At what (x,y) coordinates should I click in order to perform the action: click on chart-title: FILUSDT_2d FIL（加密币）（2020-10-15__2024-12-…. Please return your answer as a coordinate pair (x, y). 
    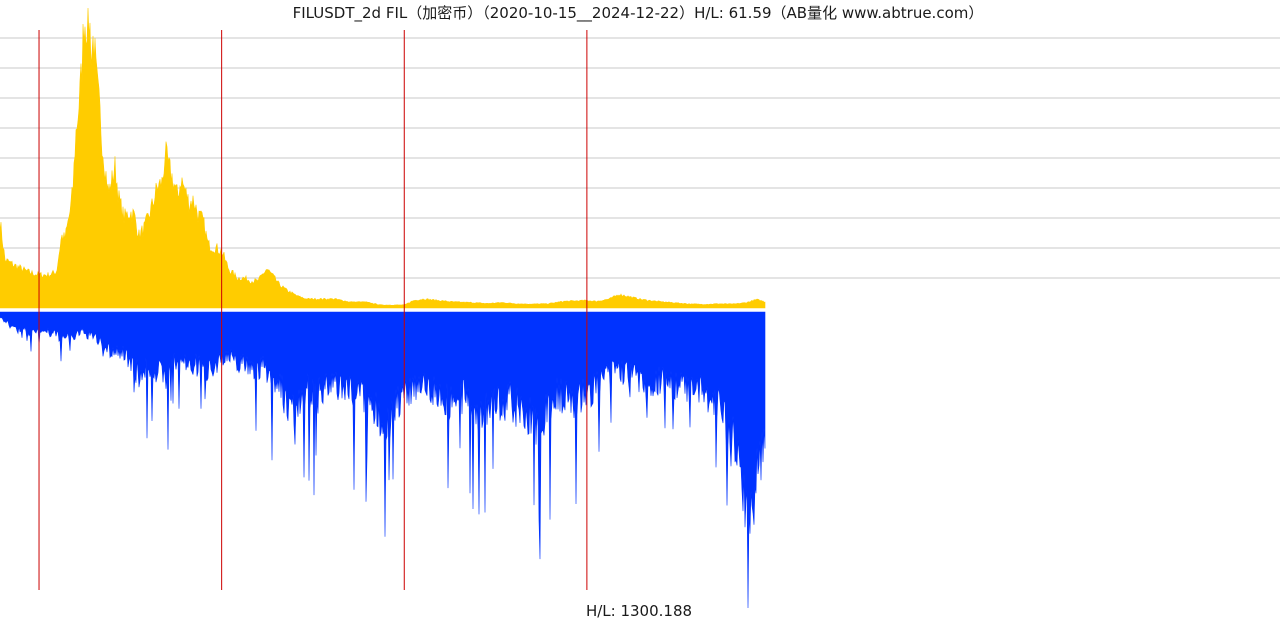
    Looking at the image, I should click on (638, 13).